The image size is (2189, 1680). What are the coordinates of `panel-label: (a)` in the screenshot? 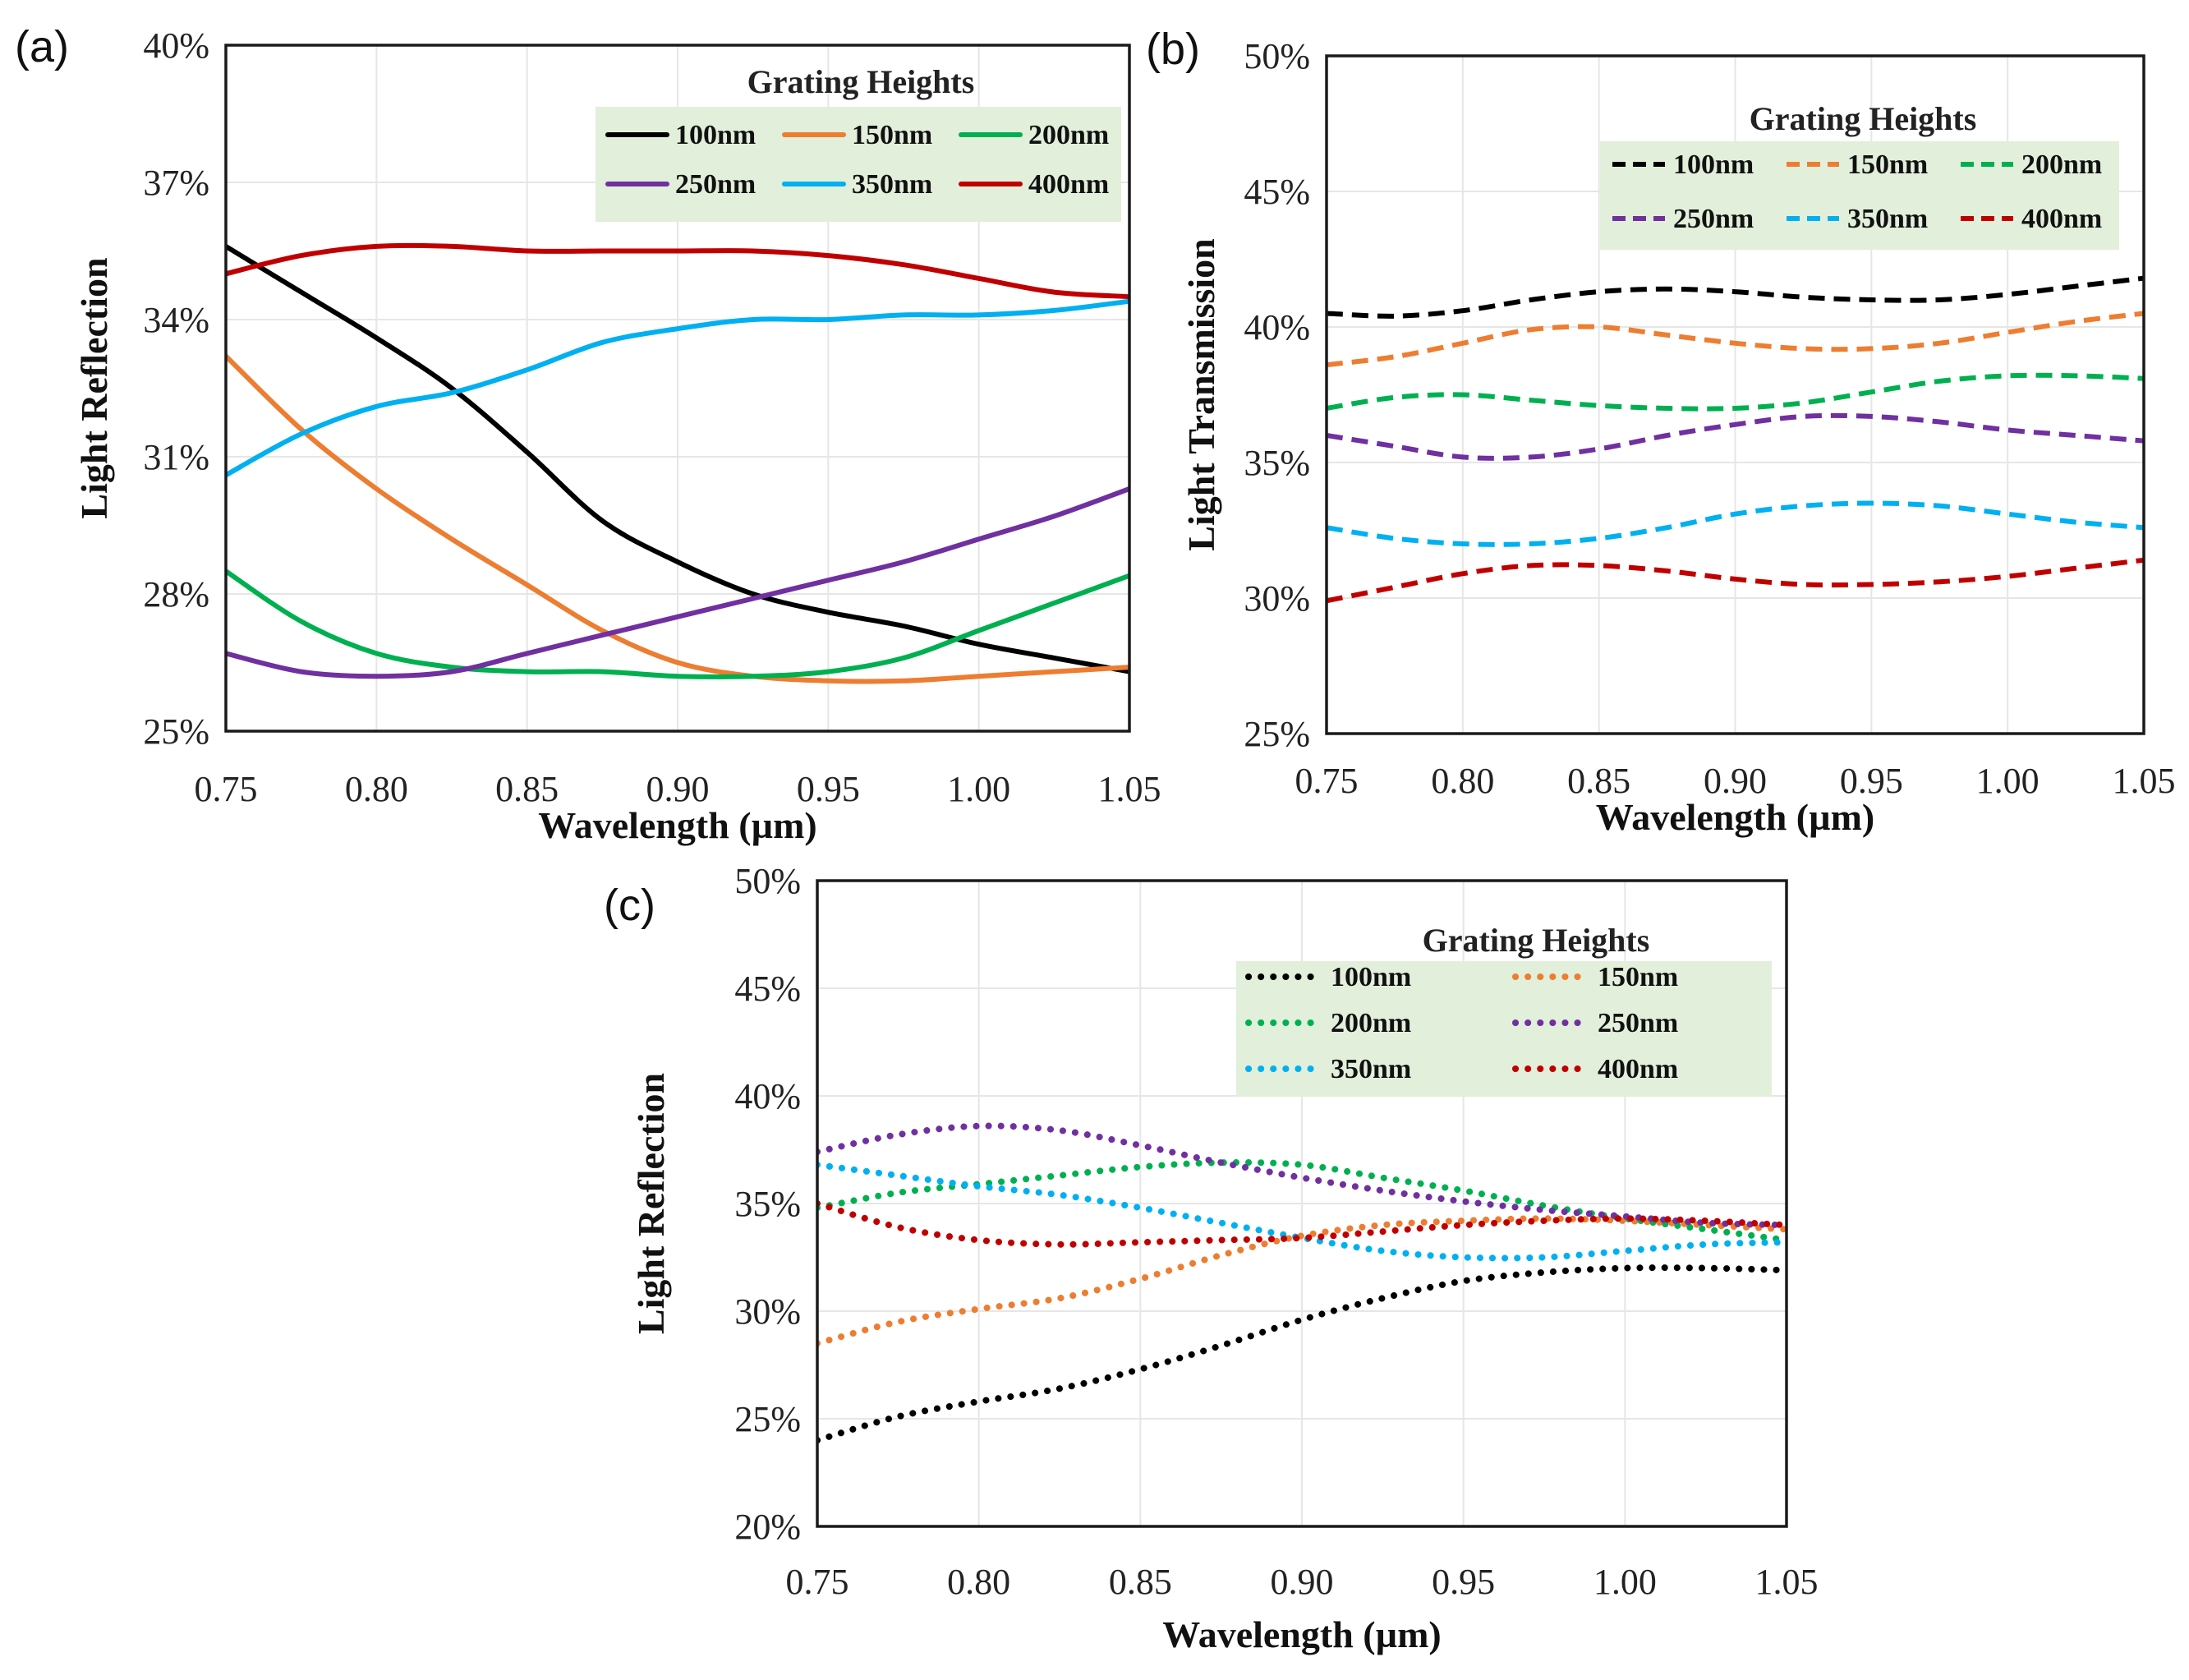 It's located at (42, 46).